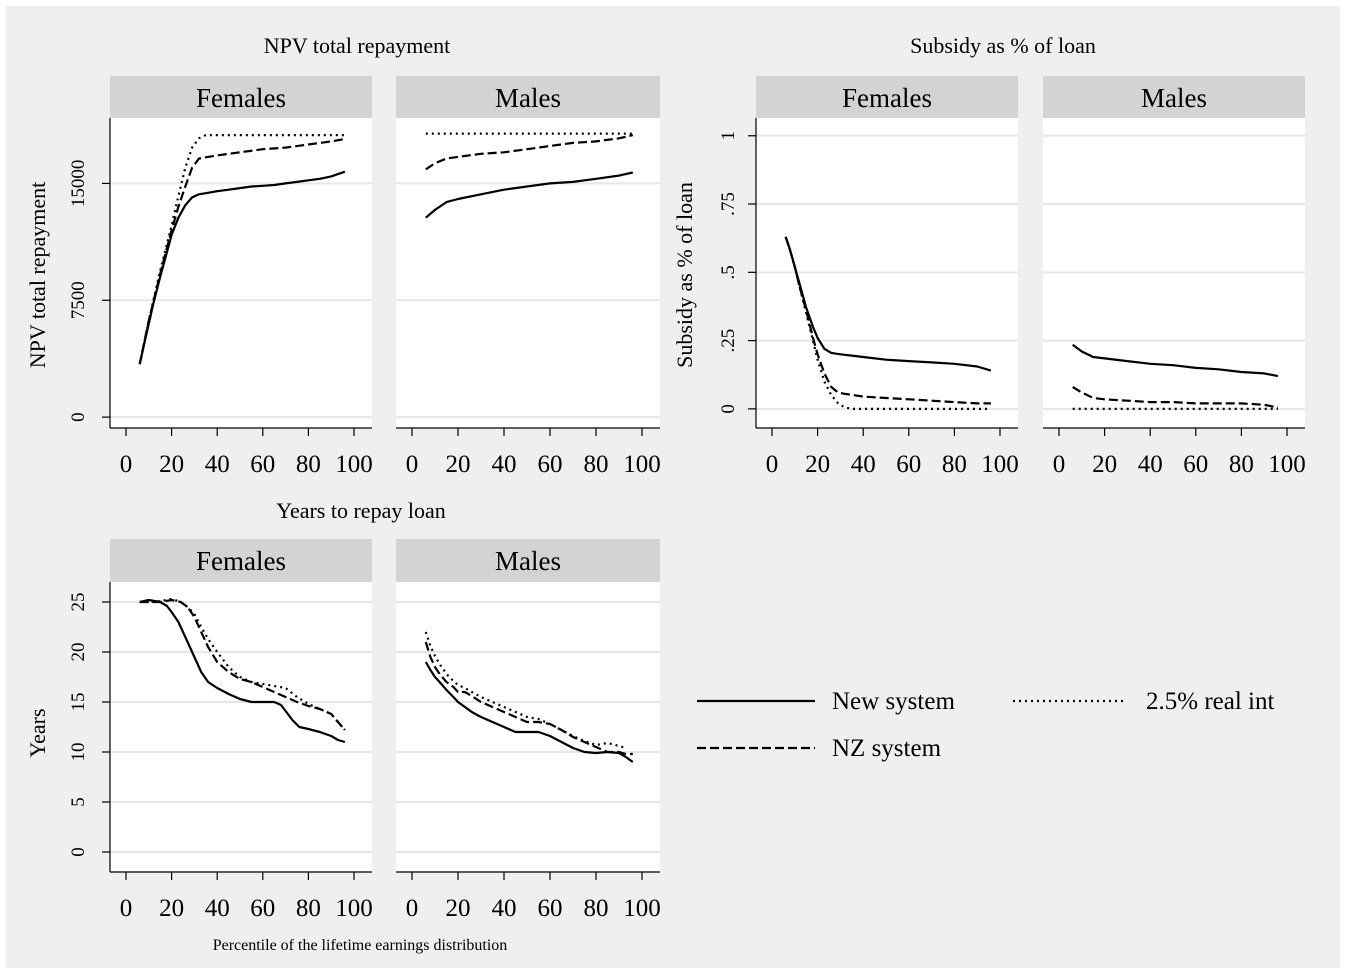 Image resolution: width=1346 pixels, height=974 pixels. I want to click on y-tick-label: 5, so click(78, 802).